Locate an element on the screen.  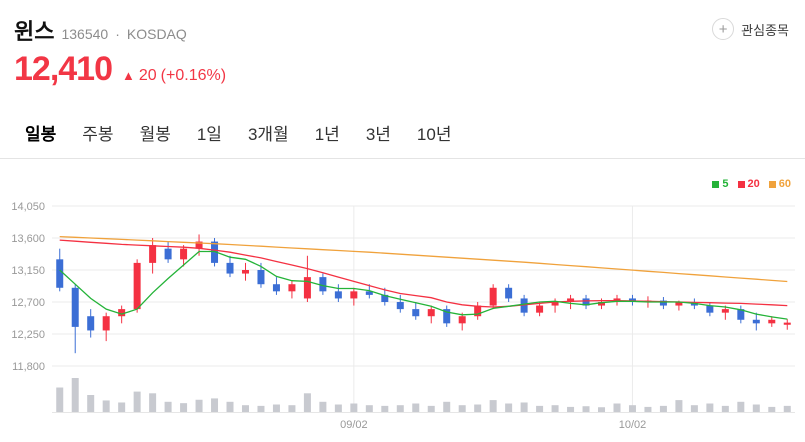
svg-text: 10/02 is located at coordinates (633, 425).